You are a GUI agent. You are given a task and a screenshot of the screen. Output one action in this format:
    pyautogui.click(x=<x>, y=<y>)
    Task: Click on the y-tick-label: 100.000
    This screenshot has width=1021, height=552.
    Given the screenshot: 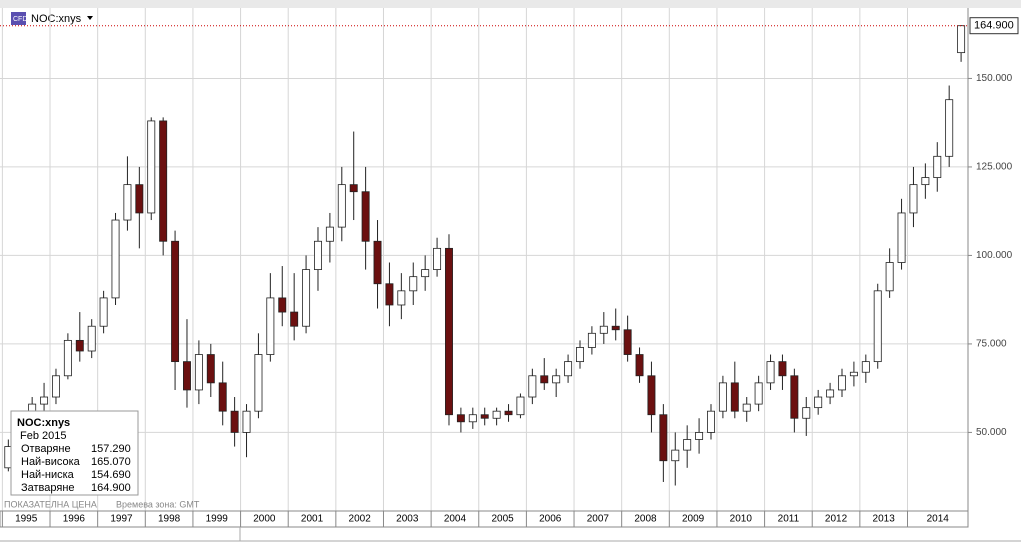 What is the action you would take?
    pyautogui.click(x=994, y=255)
    